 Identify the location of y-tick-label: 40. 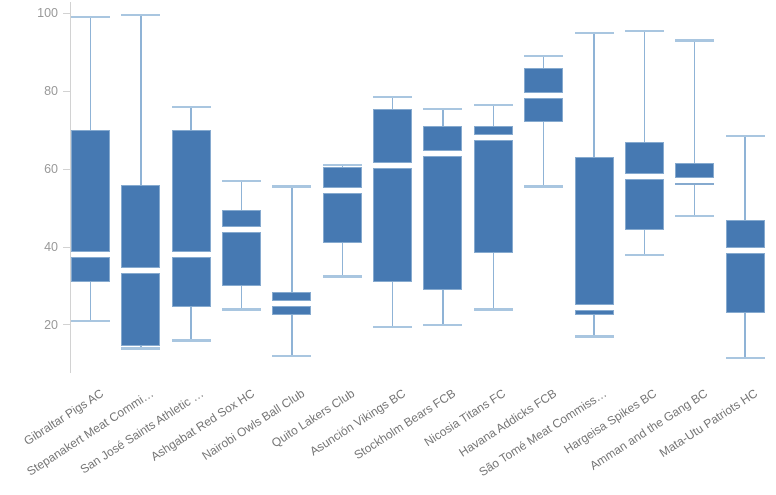
(51, 247).